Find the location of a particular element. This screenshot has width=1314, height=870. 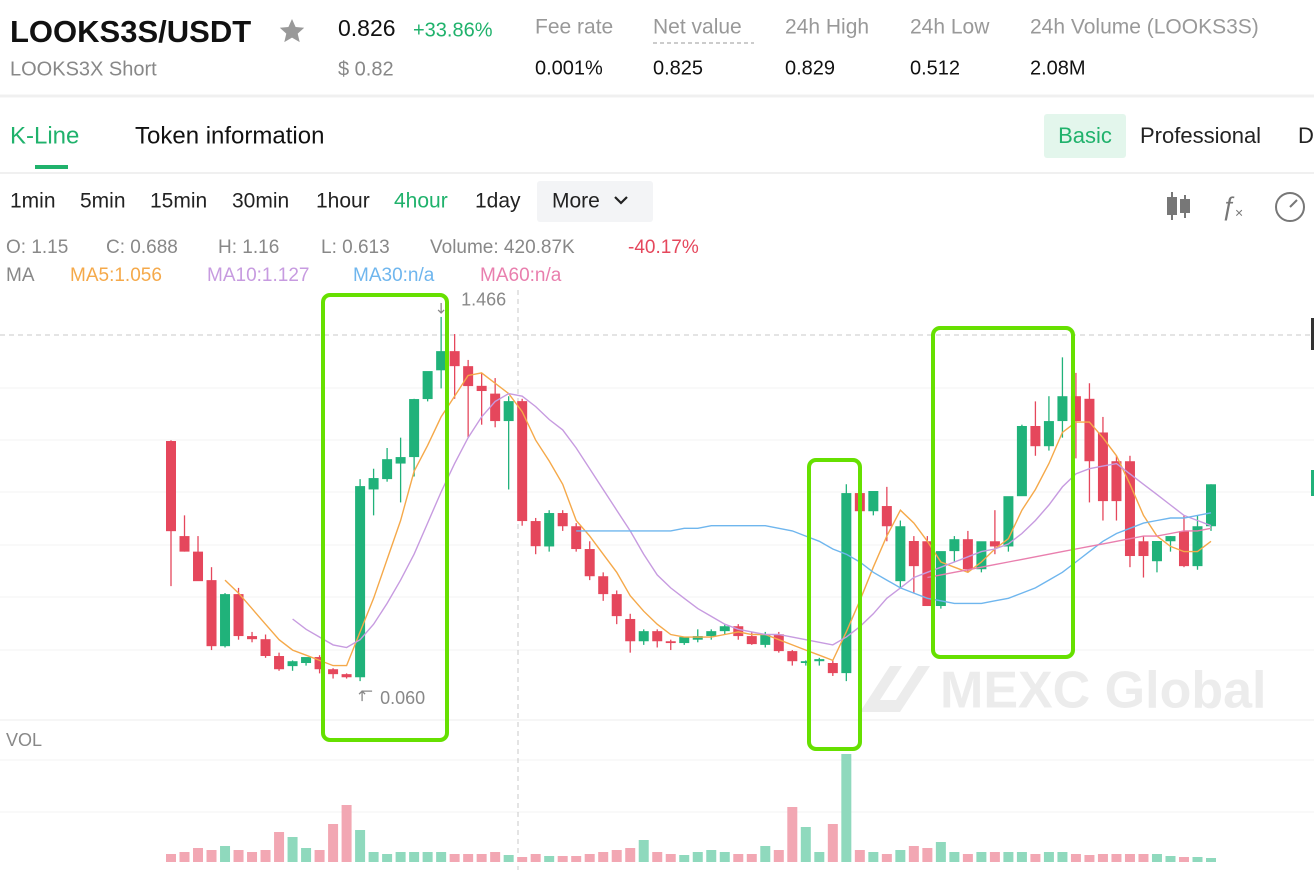

mode-professional: Professional is located at coordinates (1200, 135).